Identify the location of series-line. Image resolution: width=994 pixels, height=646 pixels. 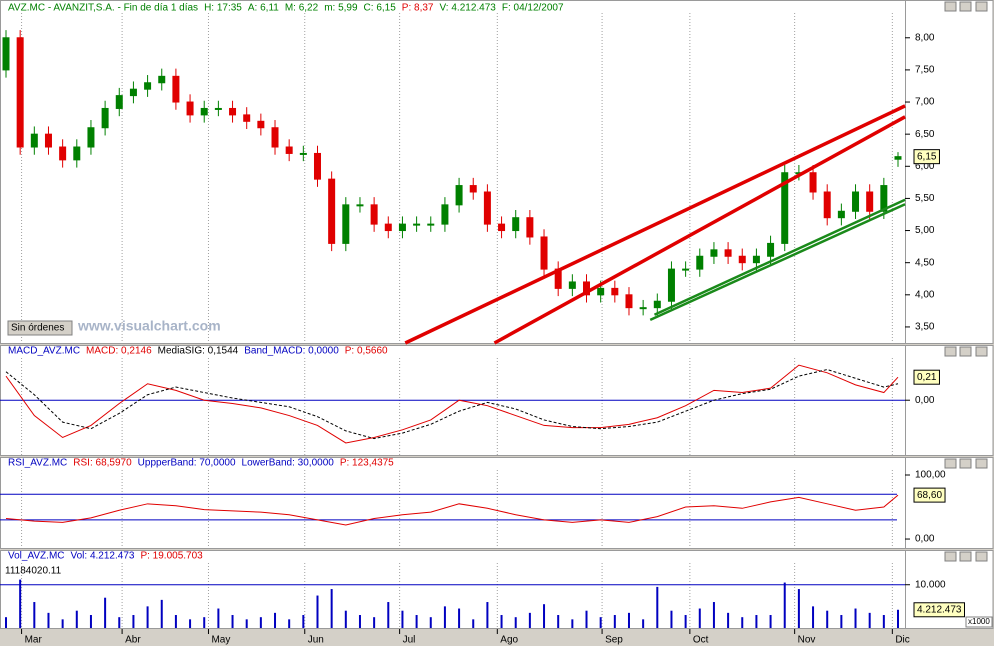
(452, 404).